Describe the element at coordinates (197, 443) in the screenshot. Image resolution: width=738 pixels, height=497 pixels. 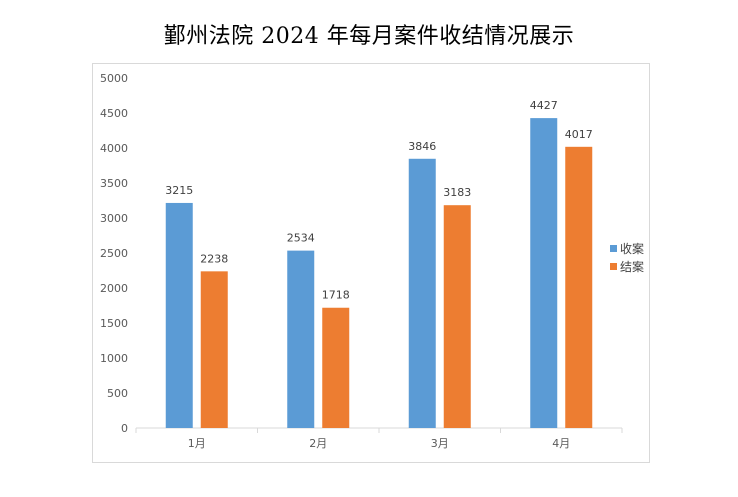
I see `x-tick-label: 1月` at that location.